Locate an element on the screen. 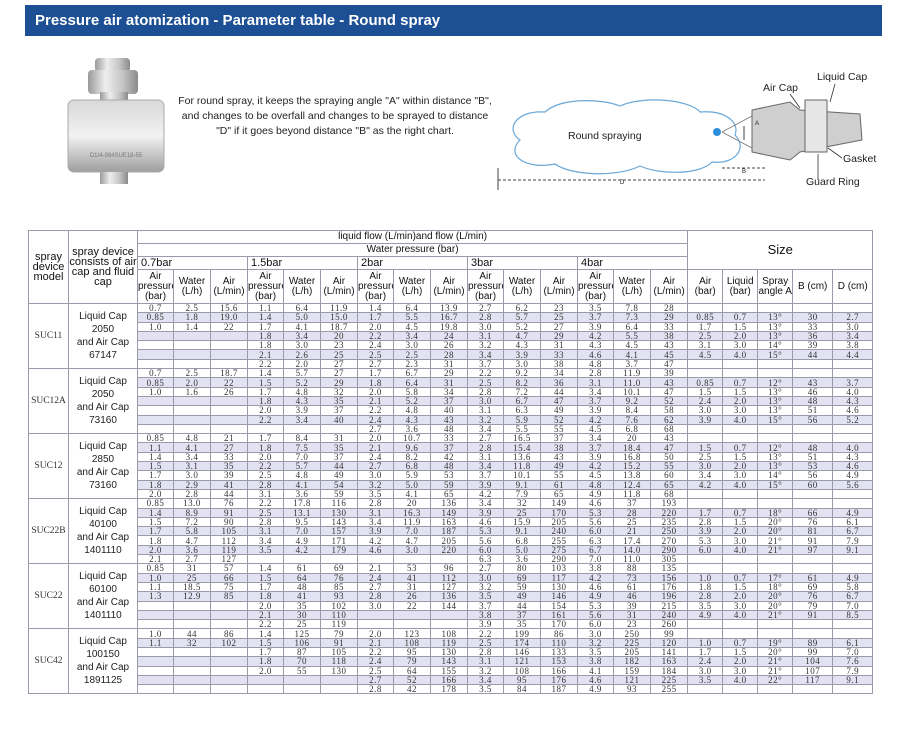 Image resolution: width=900 pixels, height=736 pixels. pressure-header: 3bar is located at coordinates (522, 263).